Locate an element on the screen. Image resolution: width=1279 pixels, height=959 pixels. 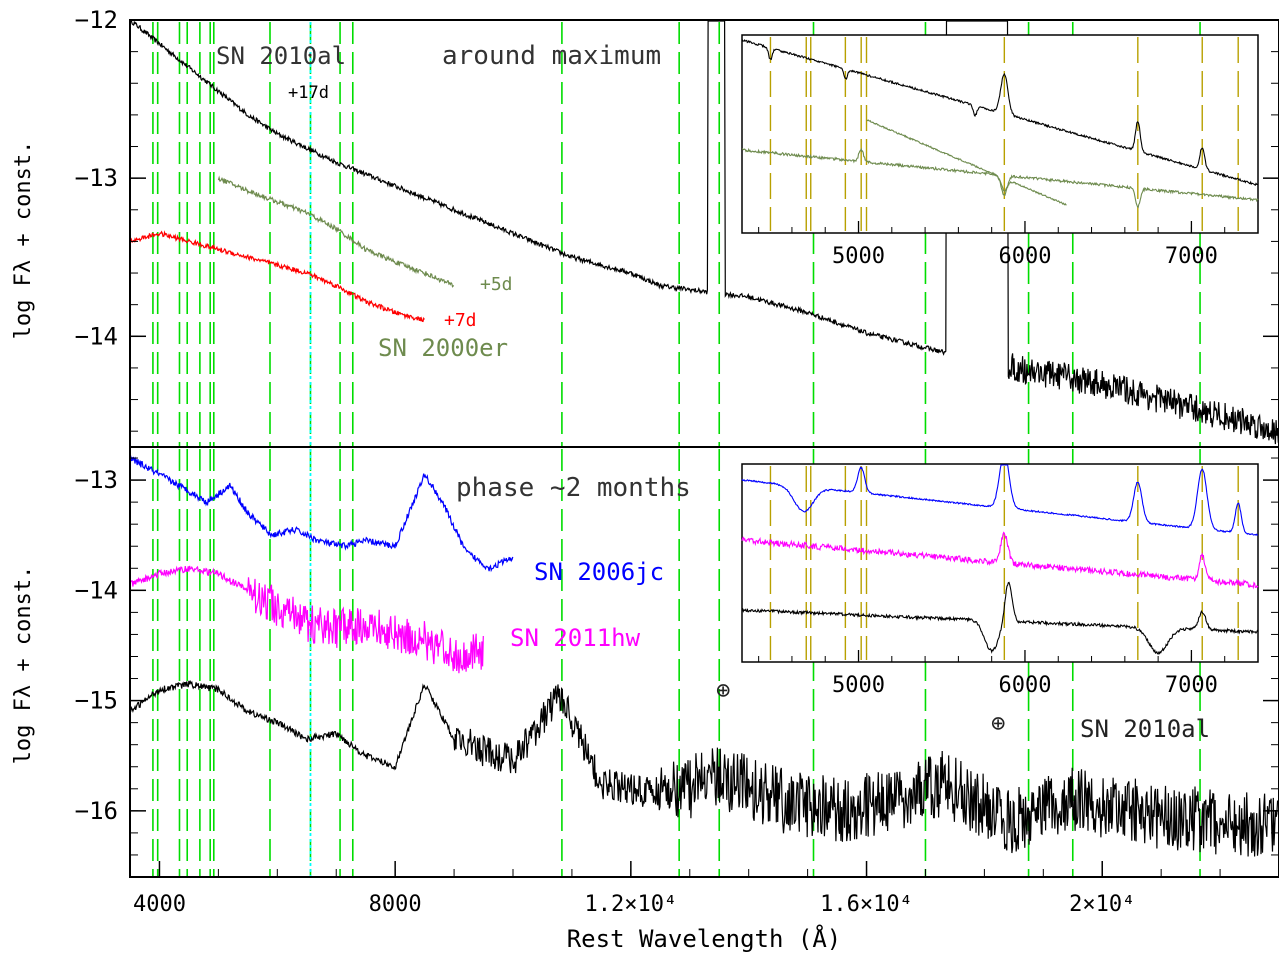
top-ytick-label-1: −13 is located at coordinates (96, 178).